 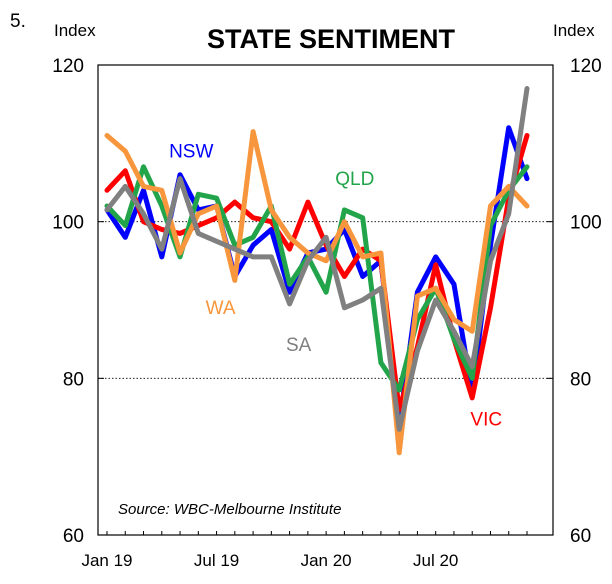 What do you see at coordinates (75, 30) in the screenshot?
I see `y-axis-left-unit: Index` at bounding box center [75, 30].